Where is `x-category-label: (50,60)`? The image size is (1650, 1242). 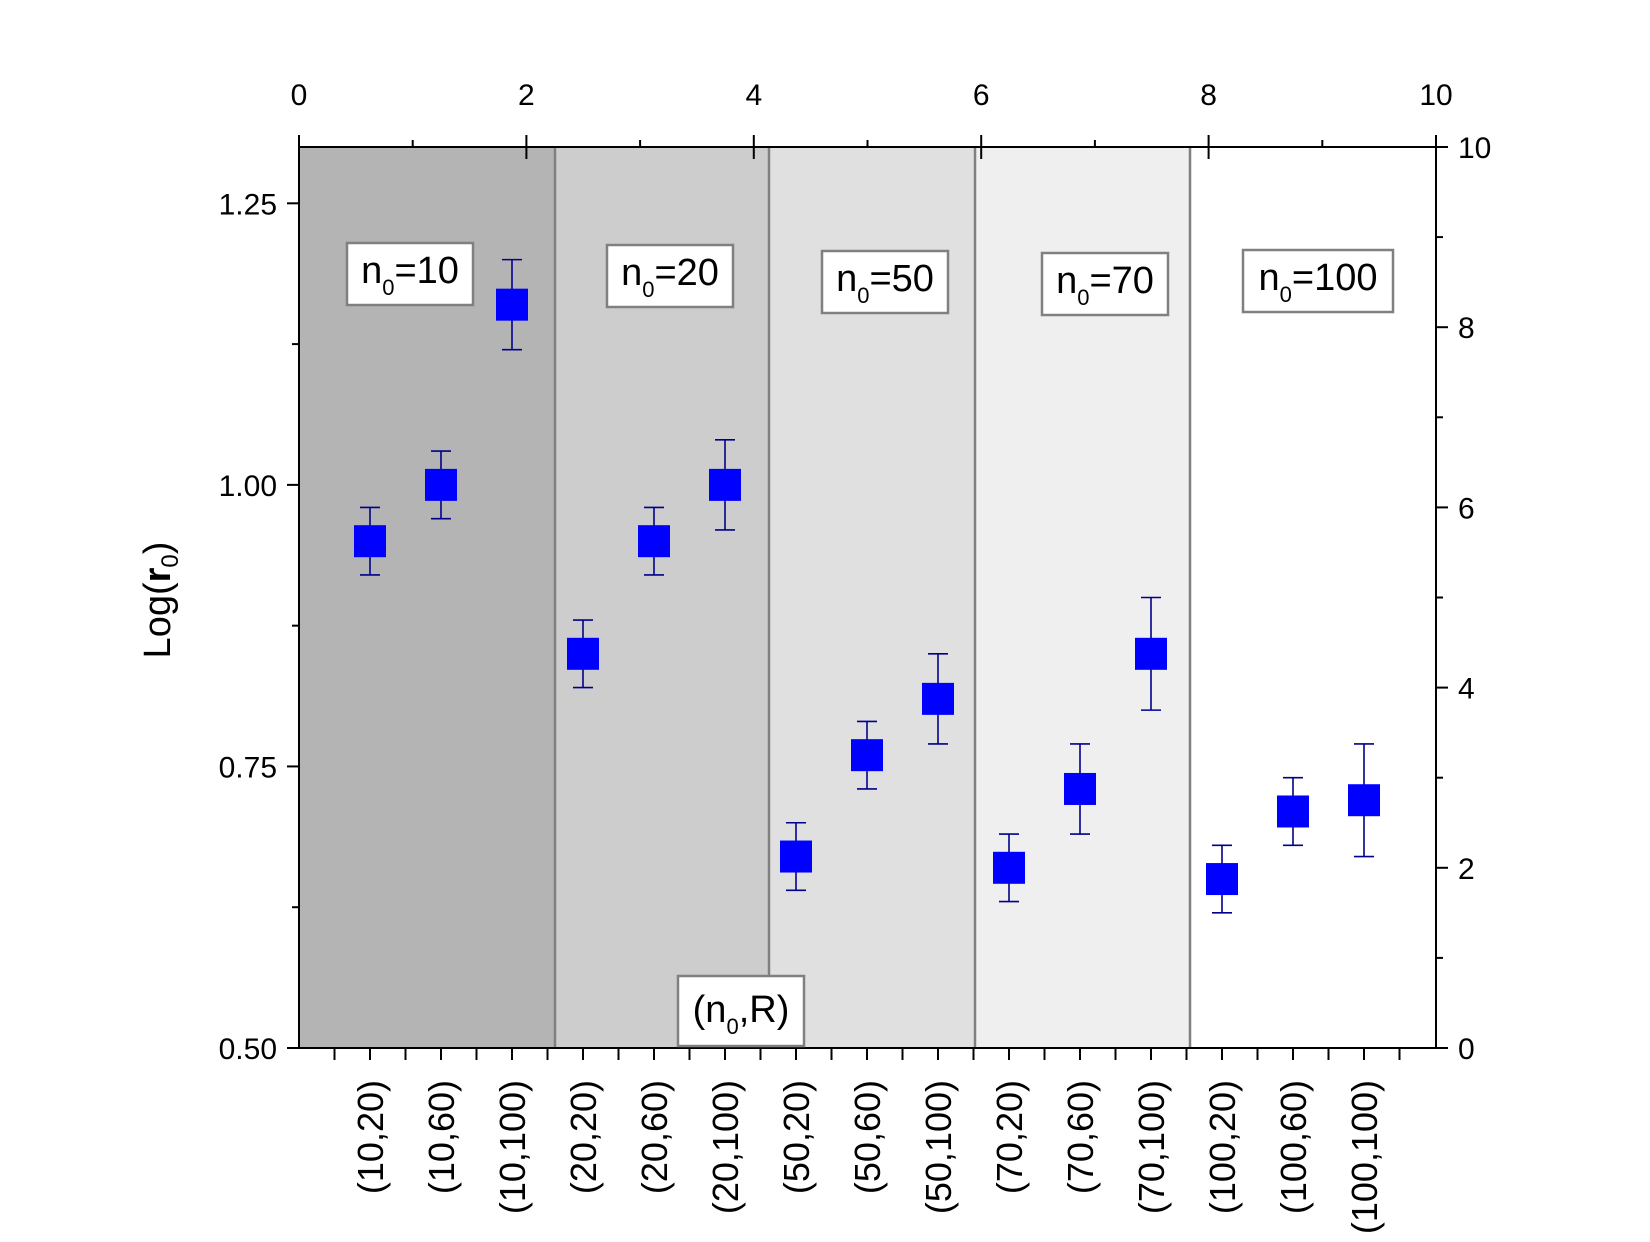 x-category-label: (50,60) is located at coordinates (867, 1137).